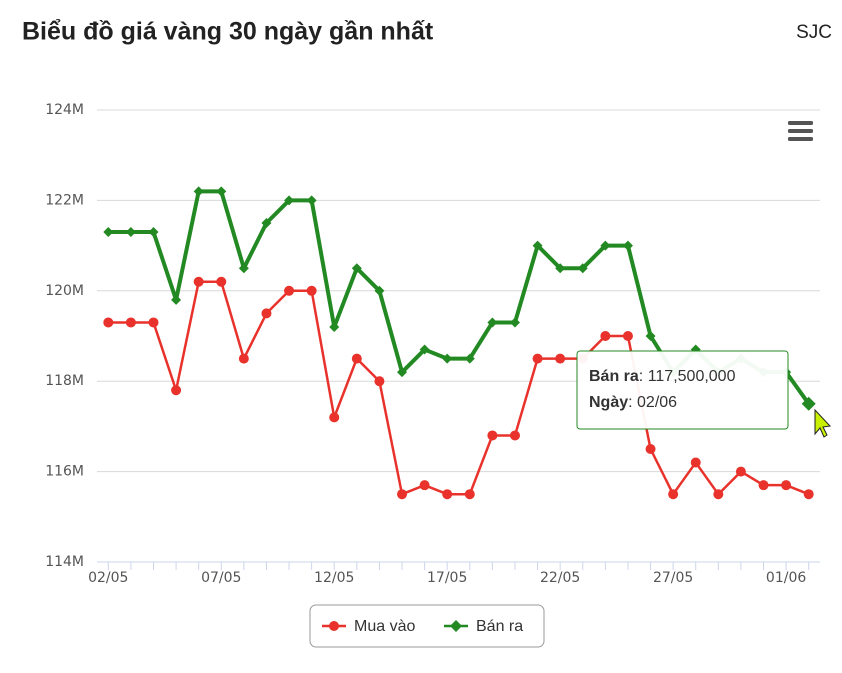 Image resolution: width=842 pixels, height=673 pixels. What do you see at coordinates (108, 578) in the screenshot?
I see `x-tick-label: 02/05` at bounding box center [108, 578].